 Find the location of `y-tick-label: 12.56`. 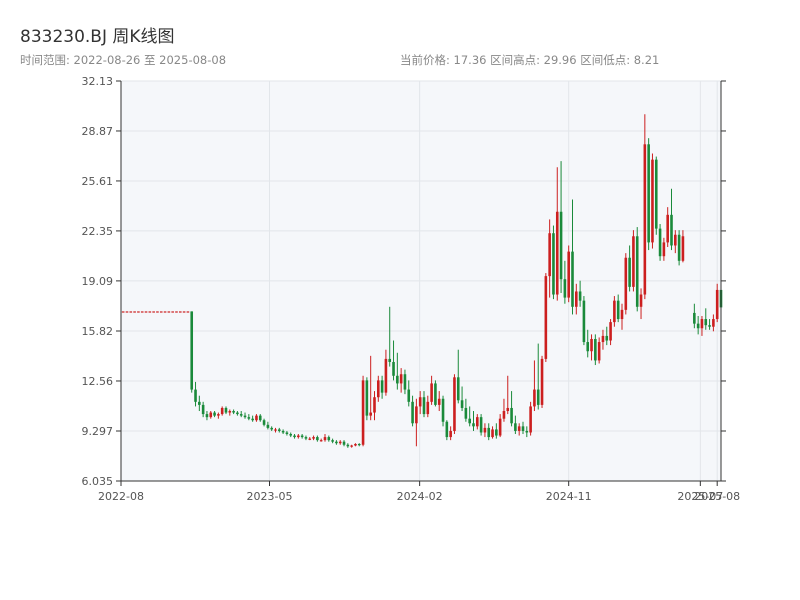

y-tick-label: 12.56 is located at coordinates (98, 381).